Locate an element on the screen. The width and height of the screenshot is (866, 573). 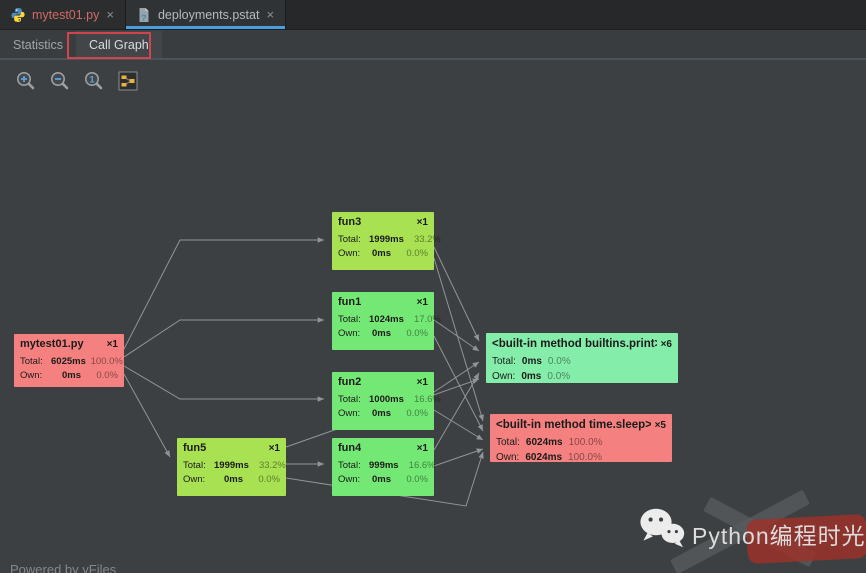
edge-fun1-print is located at coordinates (456, 335).